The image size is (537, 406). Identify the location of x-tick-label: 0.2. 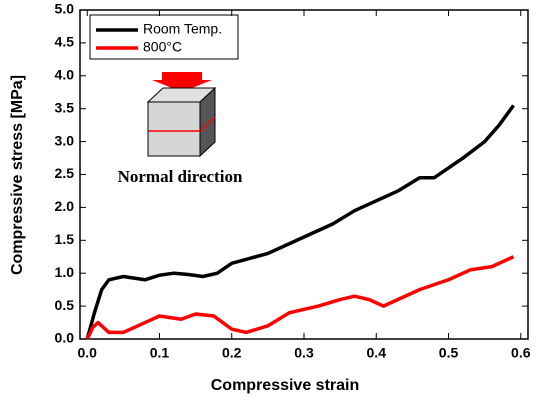
(232, 353).